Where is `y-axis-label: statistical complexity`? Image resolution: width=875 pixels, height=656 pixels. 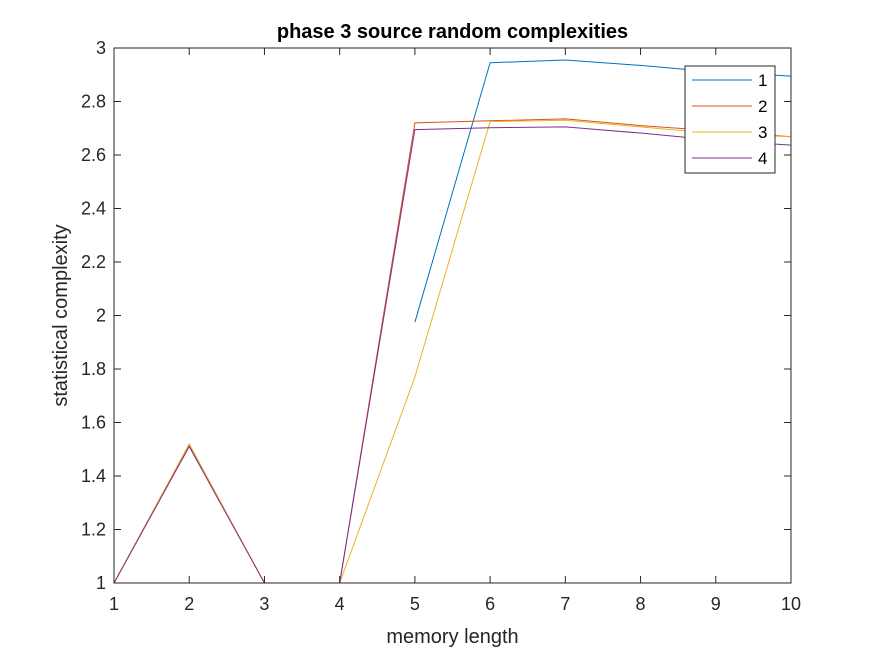
y-axis-label: statistical complexity is located at coordinates (61, 315).